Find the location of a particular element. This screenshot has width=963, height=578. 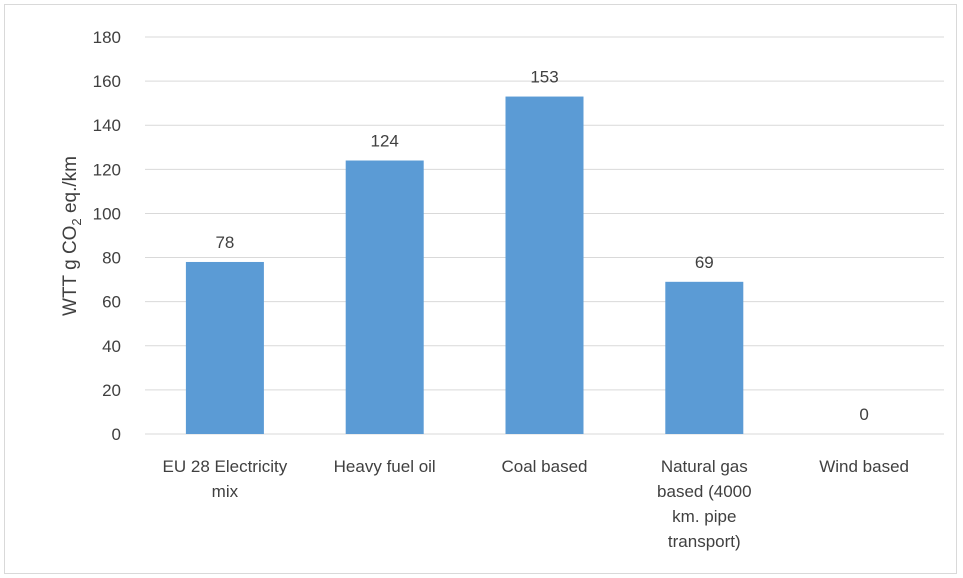

y-tick-label: 180 is located at coordinates (107, 37).